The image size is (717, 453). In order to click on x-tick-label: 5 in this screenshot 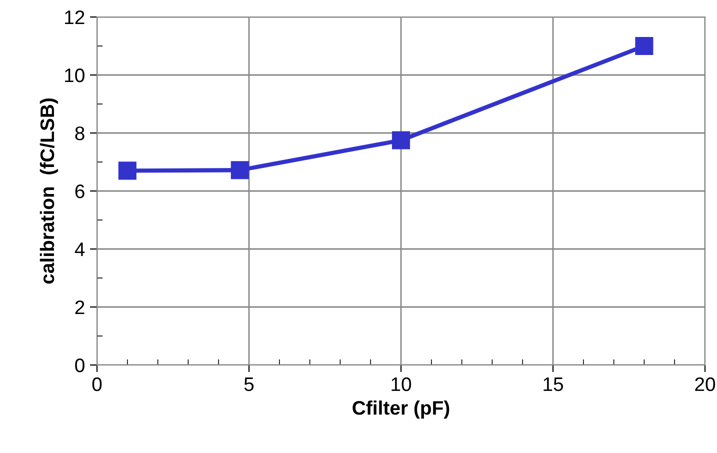, I will do `click(249, 385)`.